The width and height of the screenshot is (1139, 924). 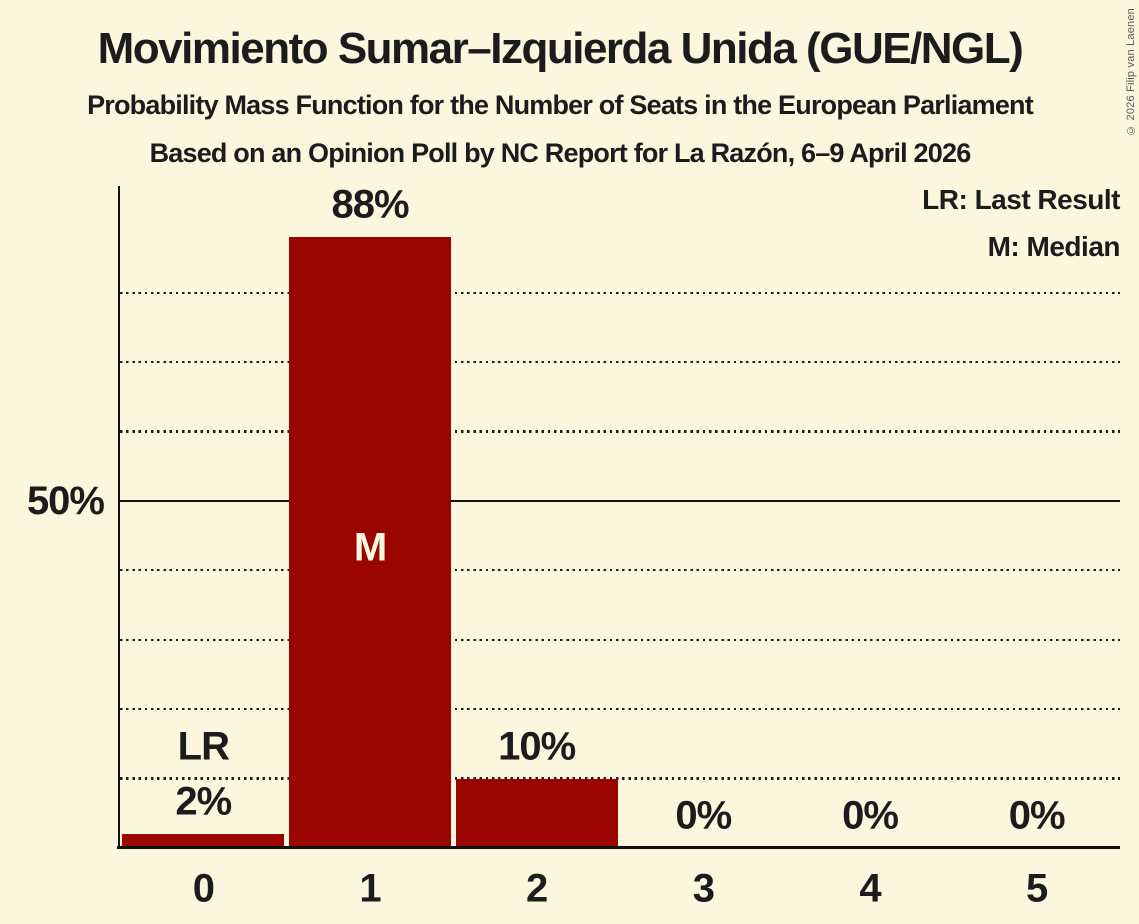 What do you see at coordinates (203, 801) in the screenshot?
I see `bar-value-label-seats-0: 2%` at bounding box center [203, 801].